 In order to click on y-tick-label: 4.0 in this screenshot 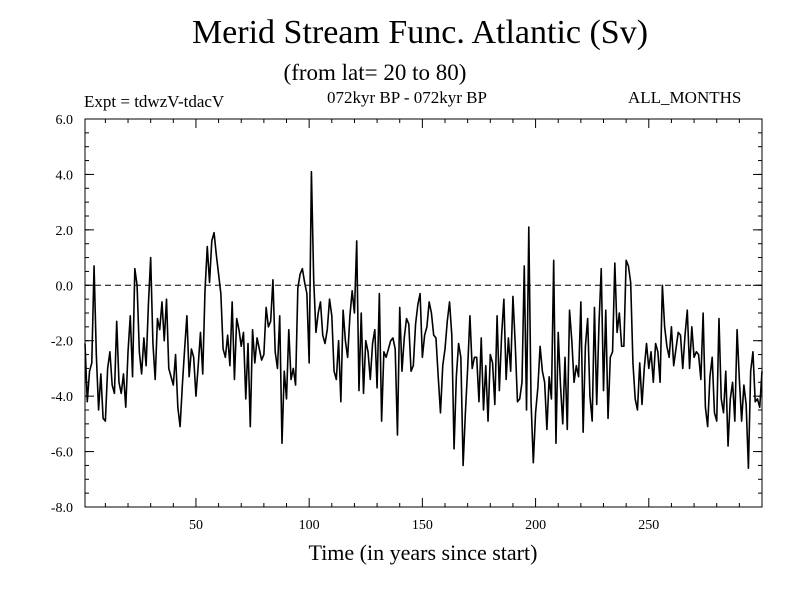, I will do `click(65, 175)`.